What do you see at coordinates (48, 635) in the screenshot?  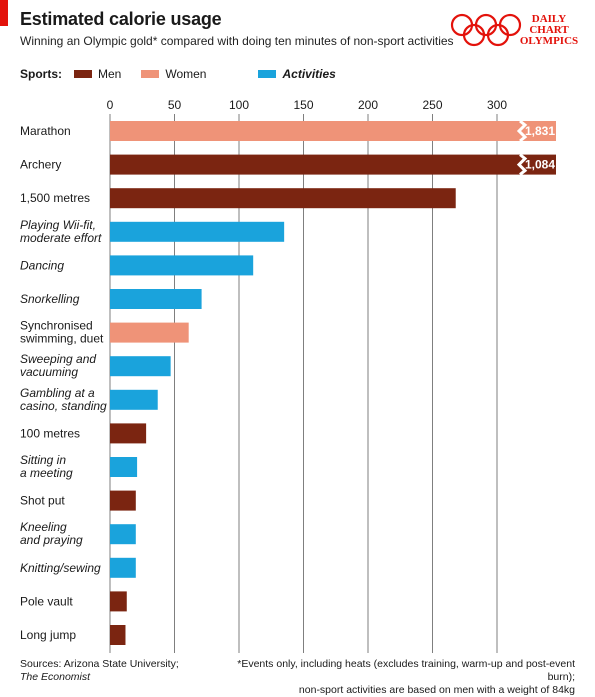 I see `category-label: Long jump` at bounding box center [48, 635].